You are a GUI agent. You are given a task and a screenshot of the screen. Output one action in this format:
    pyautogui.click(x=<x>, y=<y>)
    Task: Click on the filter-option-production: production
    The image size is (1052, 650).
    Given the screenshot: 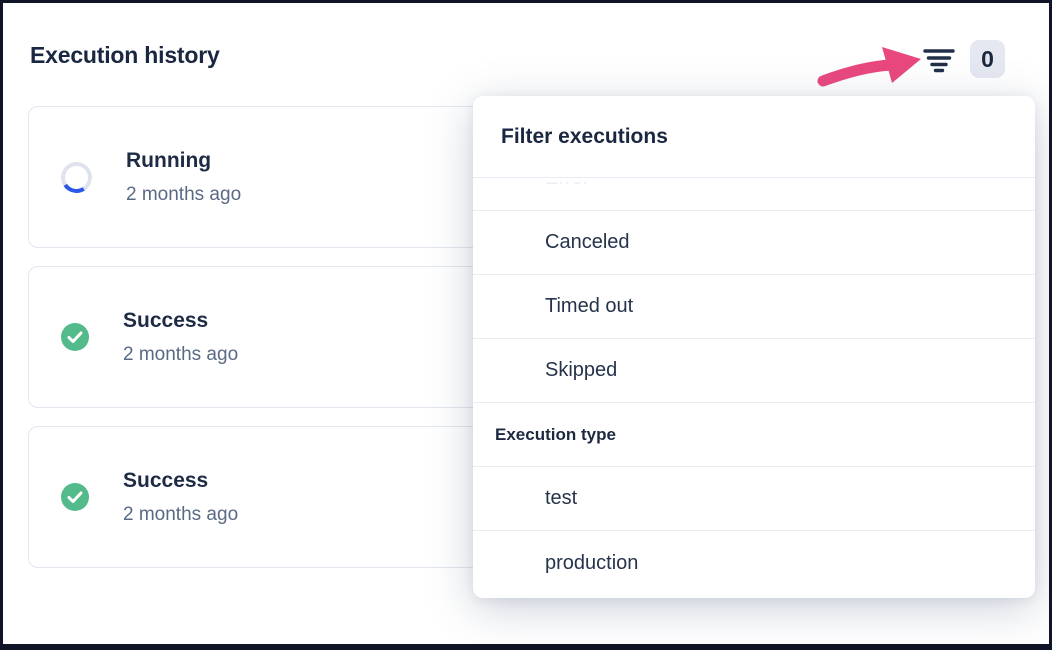 What is the action you would take?
    pyautogui.click(x=592, y=562)
    